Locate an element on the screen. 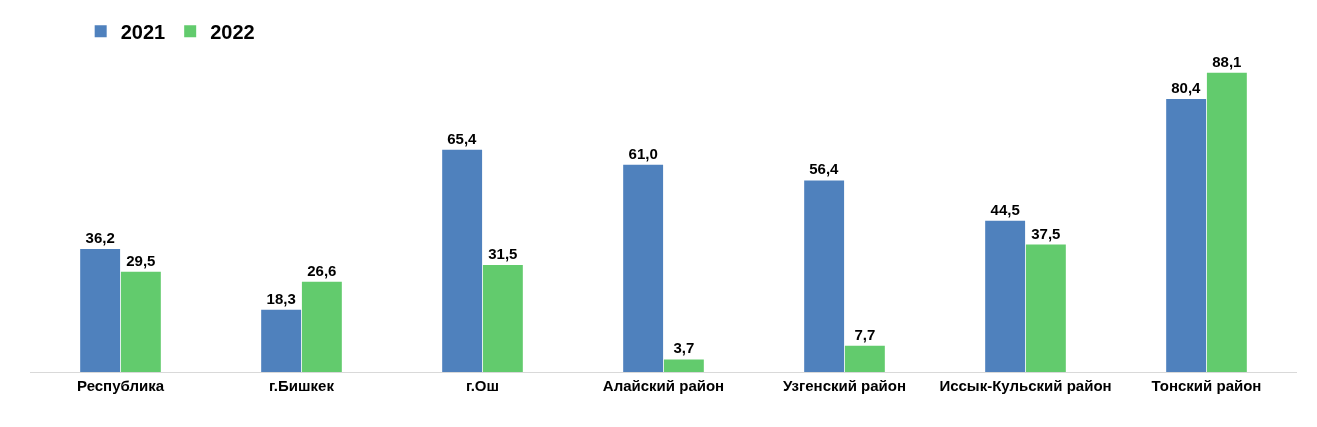  x-tick-label: Республика is located at coordinates (120, 385).